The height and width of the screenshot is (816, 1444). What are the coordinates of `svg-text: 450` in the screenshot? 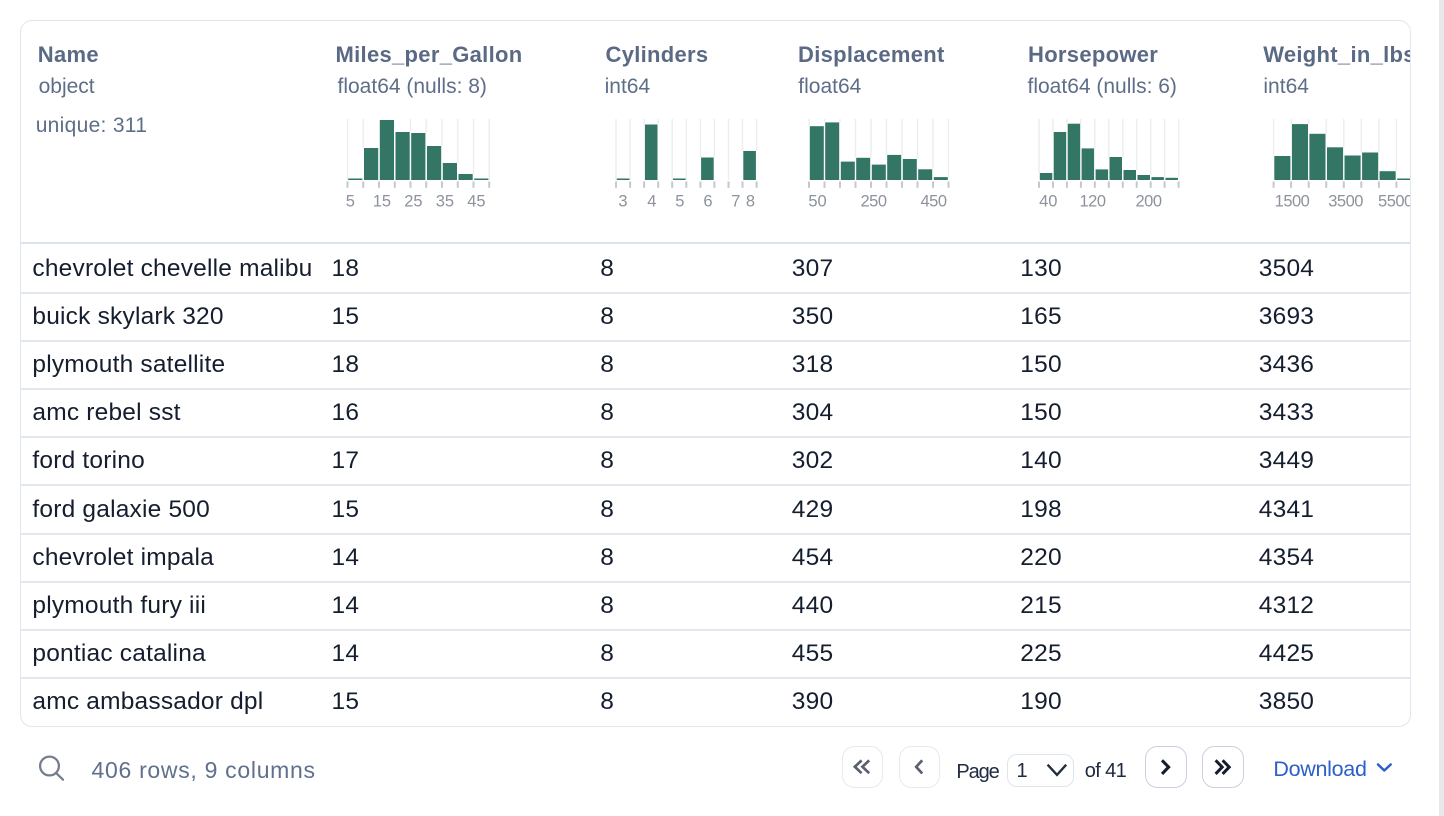 It's located at (934, 202).